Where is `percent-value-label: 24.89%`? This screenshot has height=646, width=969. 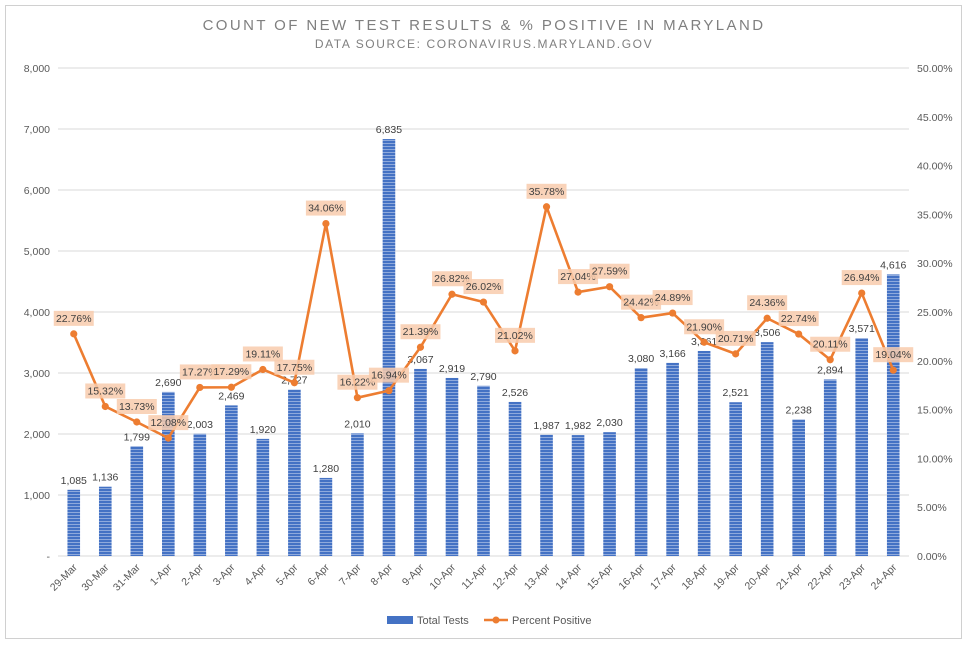 percent-value-label: 24.89% is located at coordinates (673, 298).